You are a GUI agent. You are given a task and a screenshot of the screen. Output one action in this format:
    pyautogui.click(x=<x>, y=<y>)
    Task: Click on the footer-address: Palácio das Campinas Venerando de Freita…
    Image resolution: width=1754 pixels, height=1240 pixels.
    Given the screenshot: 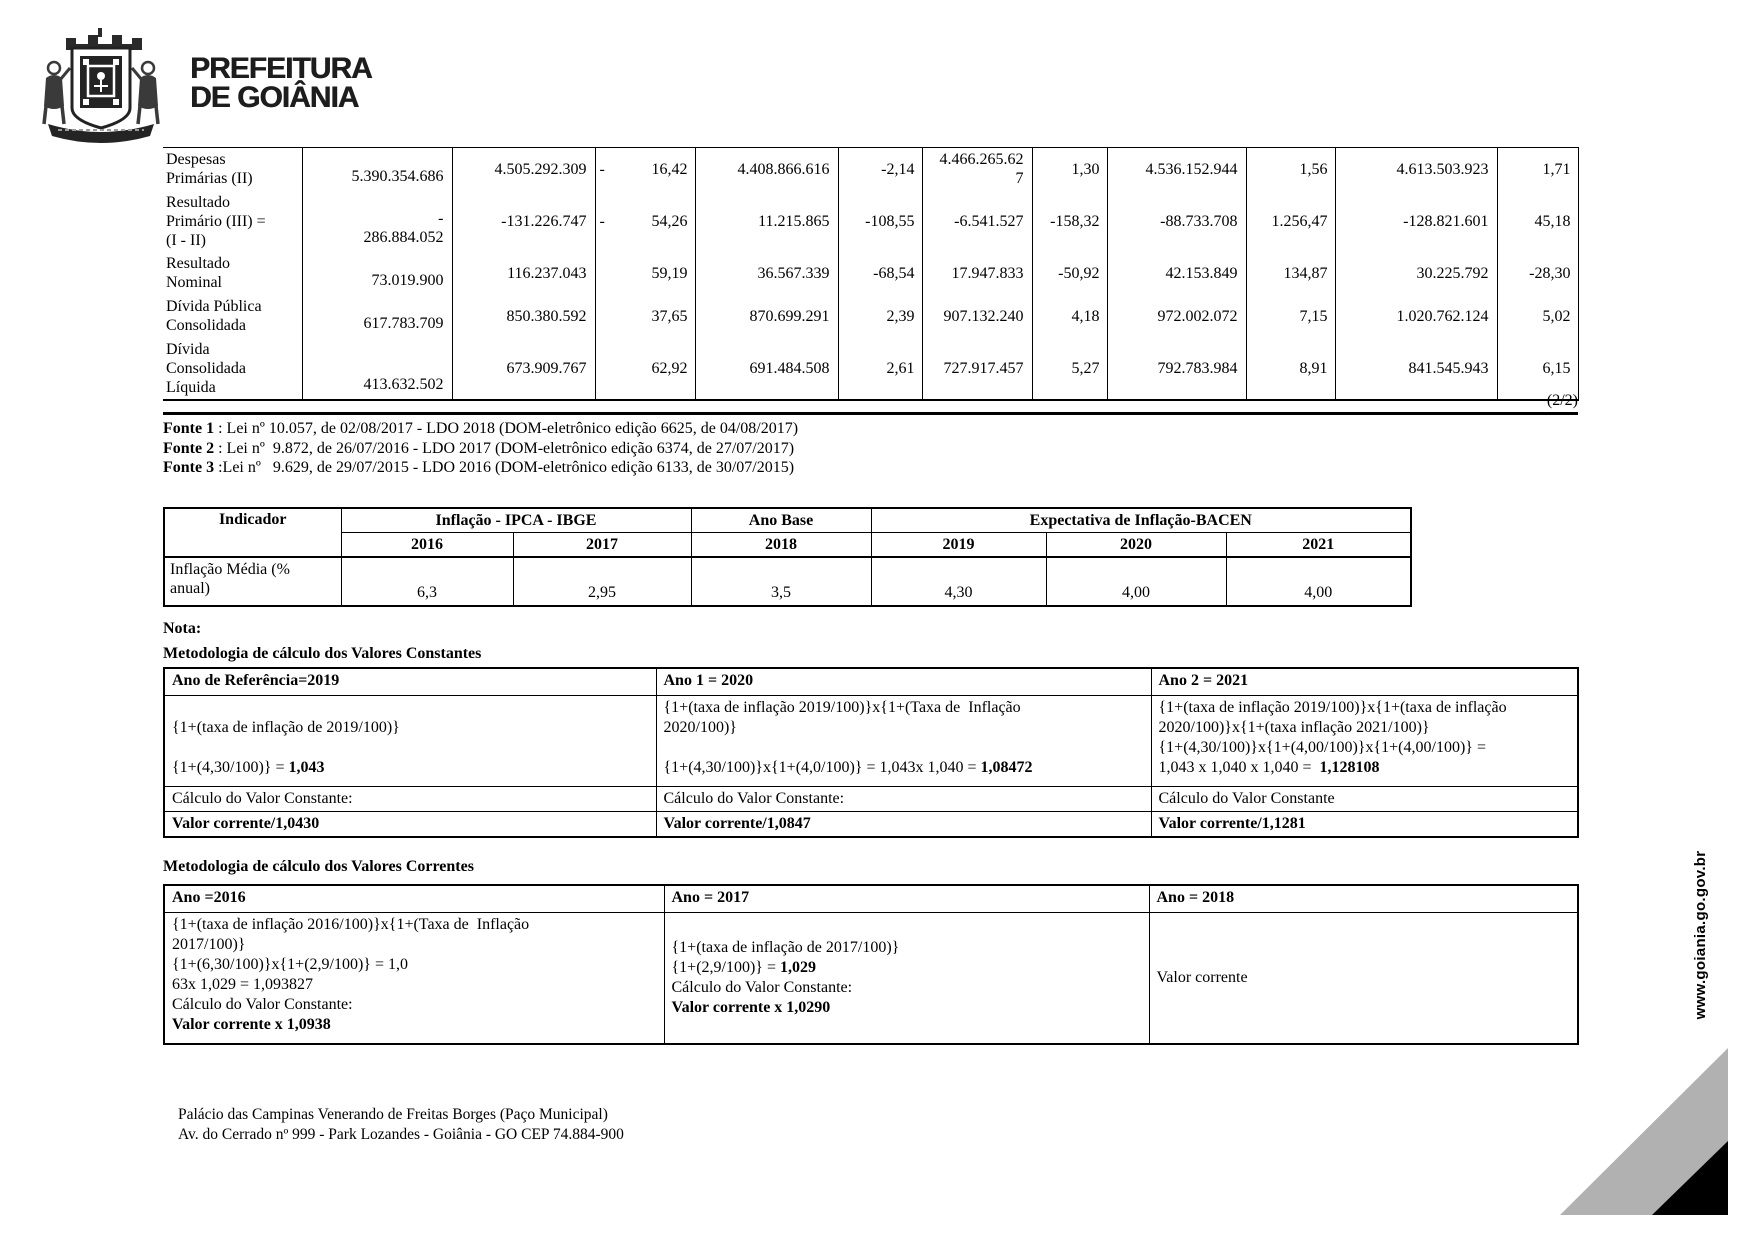 What is the action you would take?
    pyautogui.click(x=401, y=1125)
    